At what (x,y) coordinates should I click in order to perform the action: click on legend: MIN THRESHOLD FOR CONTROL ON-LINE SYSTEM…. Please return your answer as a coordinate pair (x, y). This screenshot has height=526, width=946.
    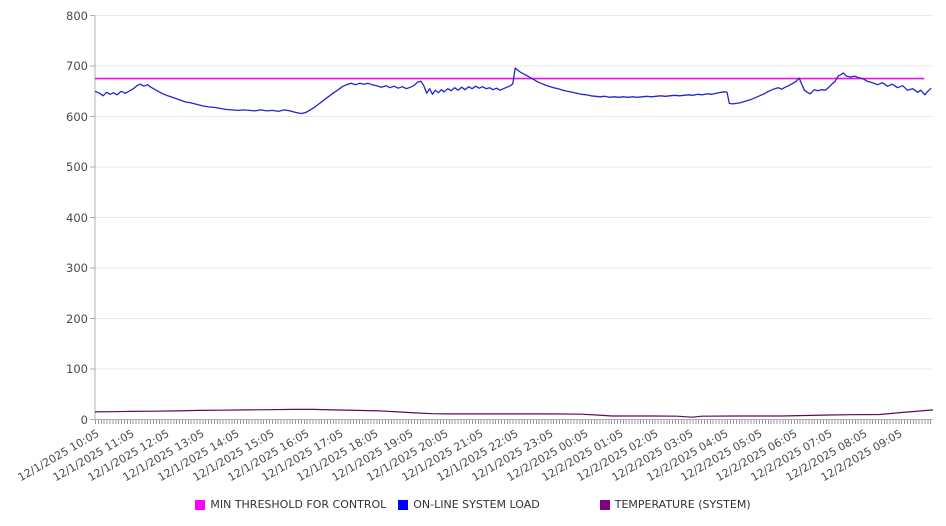
    Looking at the image, I should click on (473, 504).